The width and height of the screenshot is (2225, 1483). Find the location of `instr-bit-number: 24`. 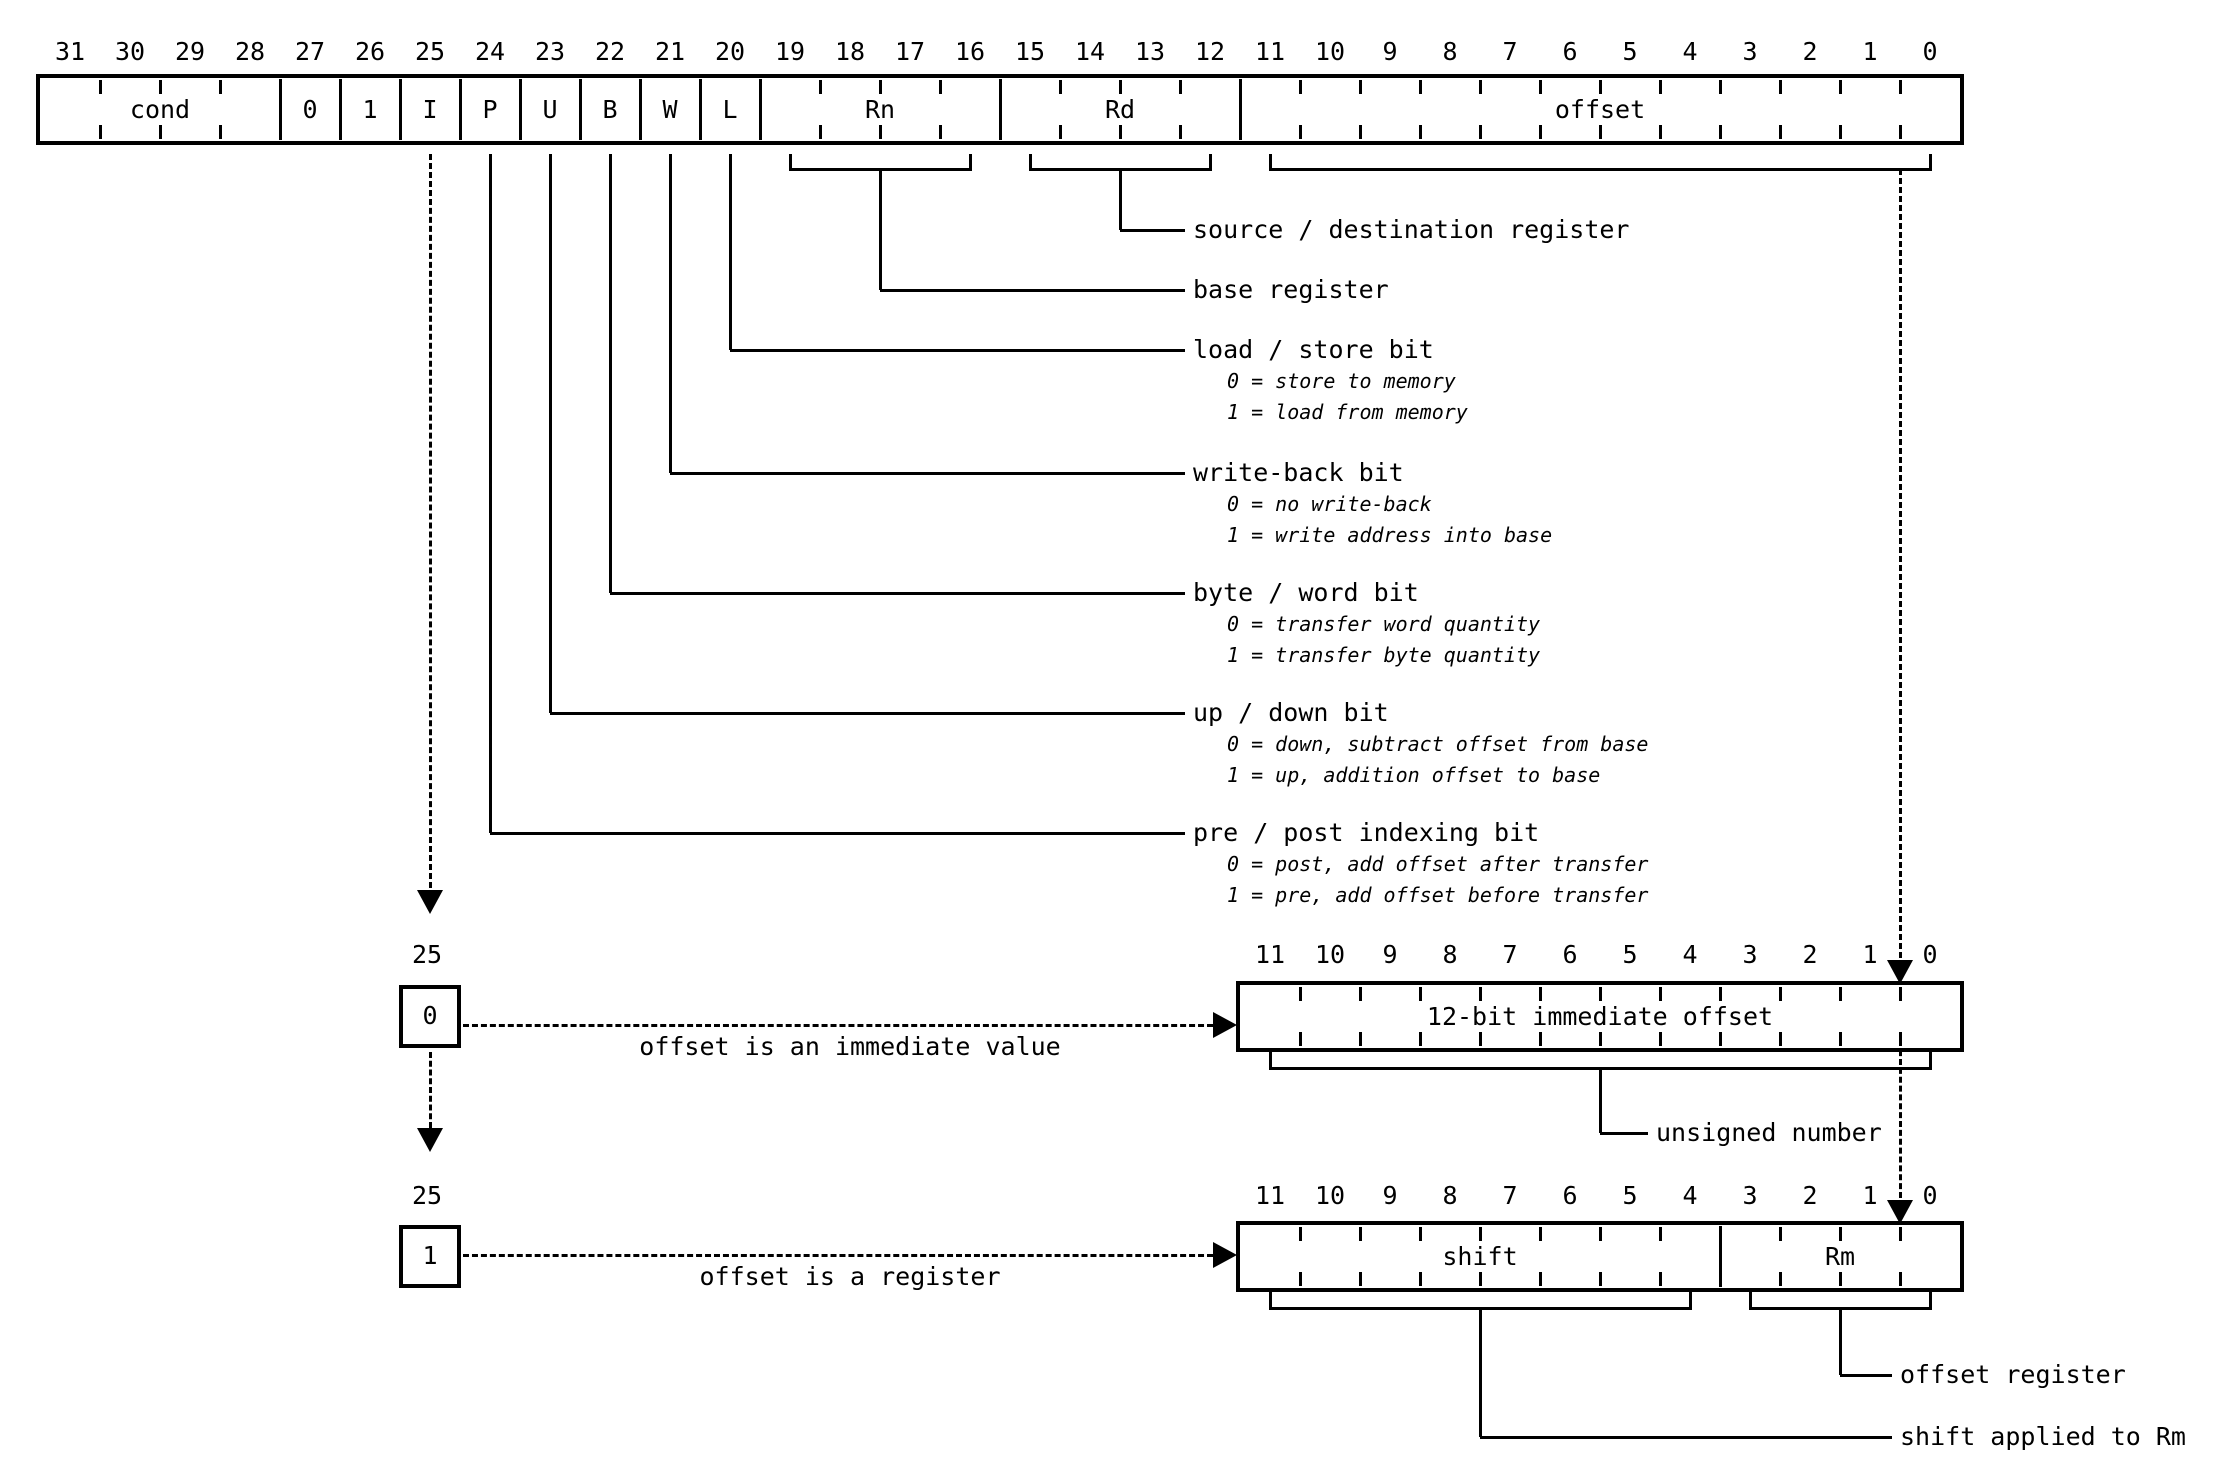

instr-bit-number: 24 is located at coordinates (490, 51).